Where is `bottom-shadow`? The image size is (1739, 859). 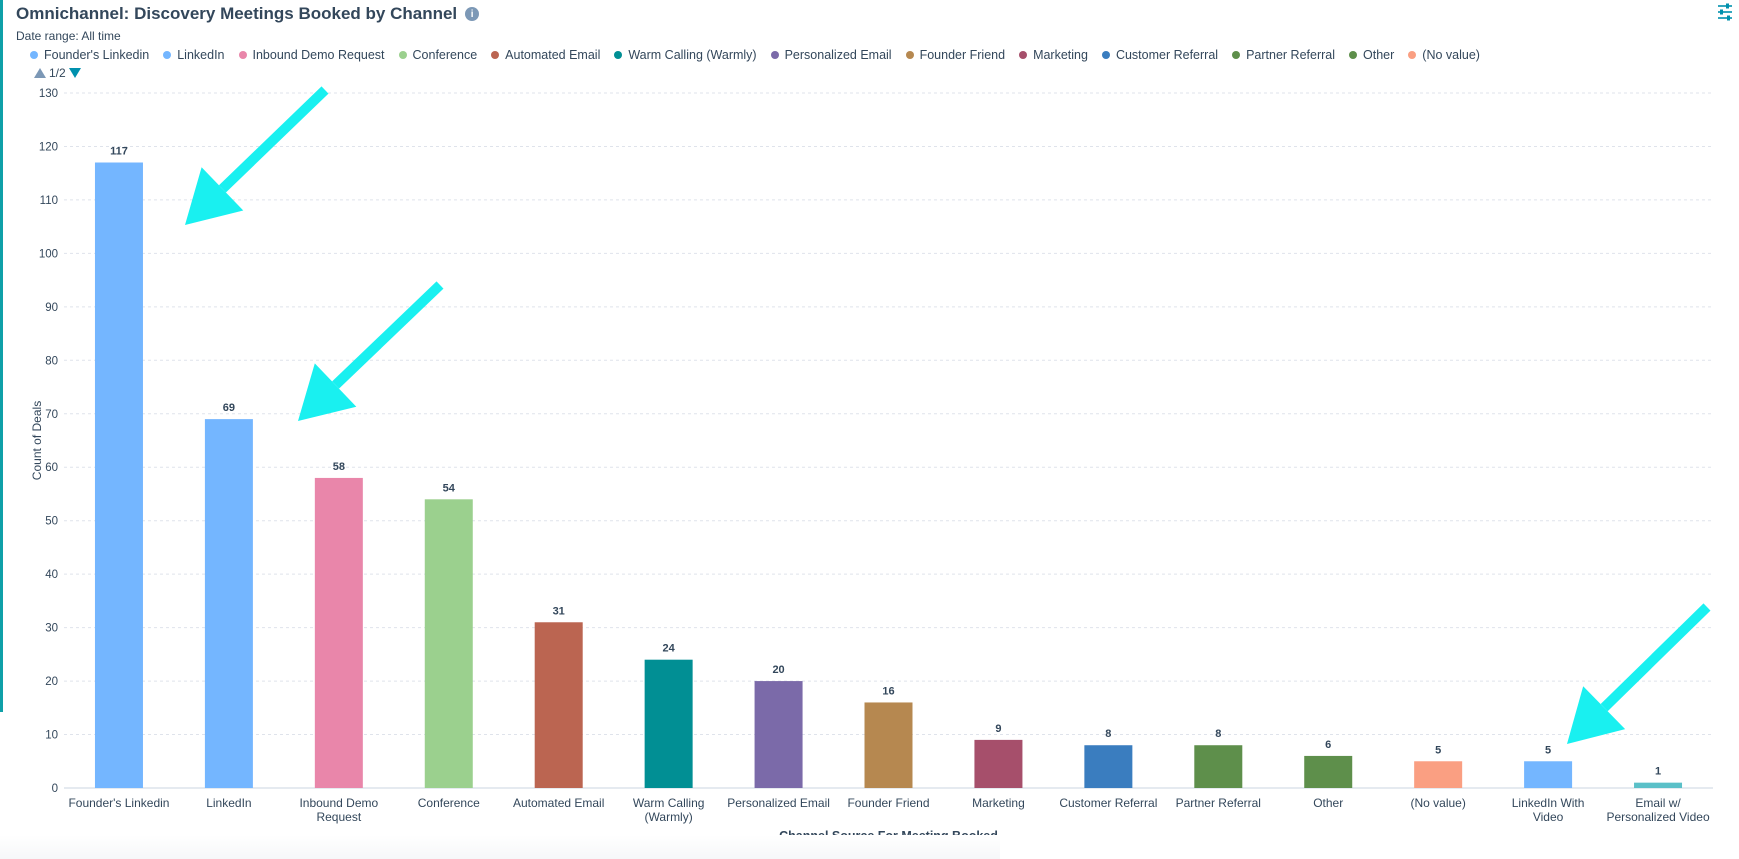
bottom-shadow is located at coordinates (500, 847).